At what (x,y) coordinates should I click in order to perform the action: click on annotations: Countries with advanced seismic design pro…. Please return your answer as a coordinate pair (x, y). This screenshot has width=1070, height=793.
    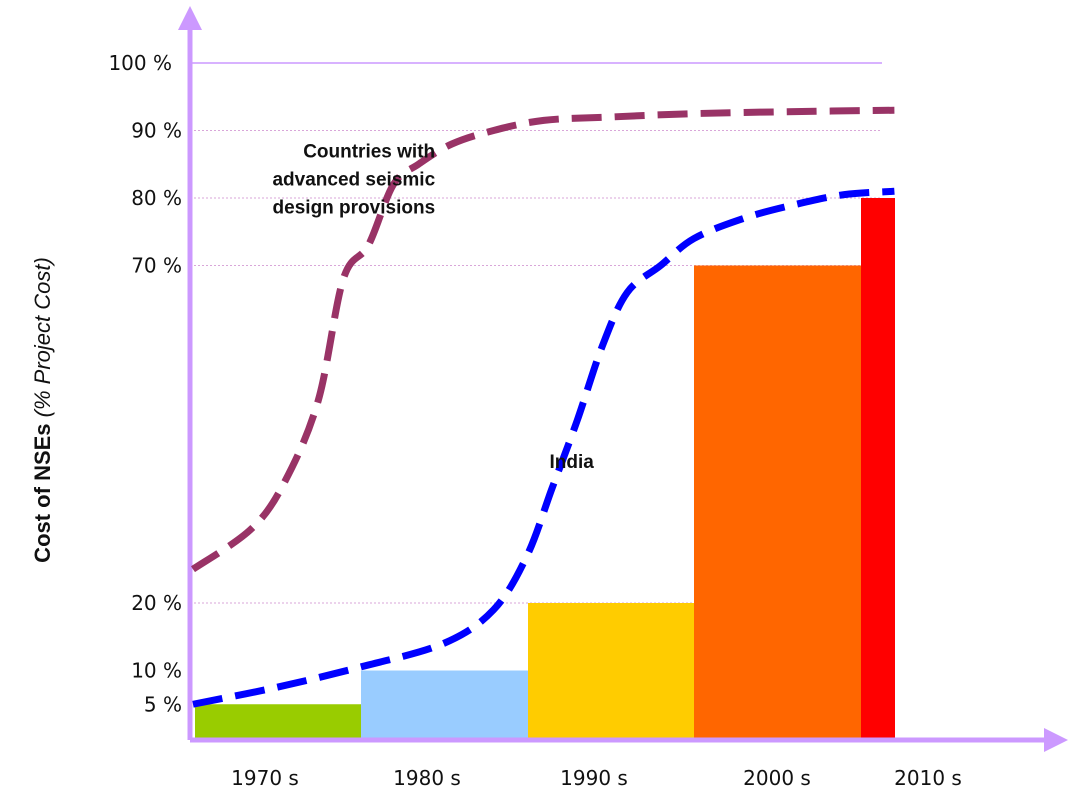
    Looking at the image, I should click on (433, 308).